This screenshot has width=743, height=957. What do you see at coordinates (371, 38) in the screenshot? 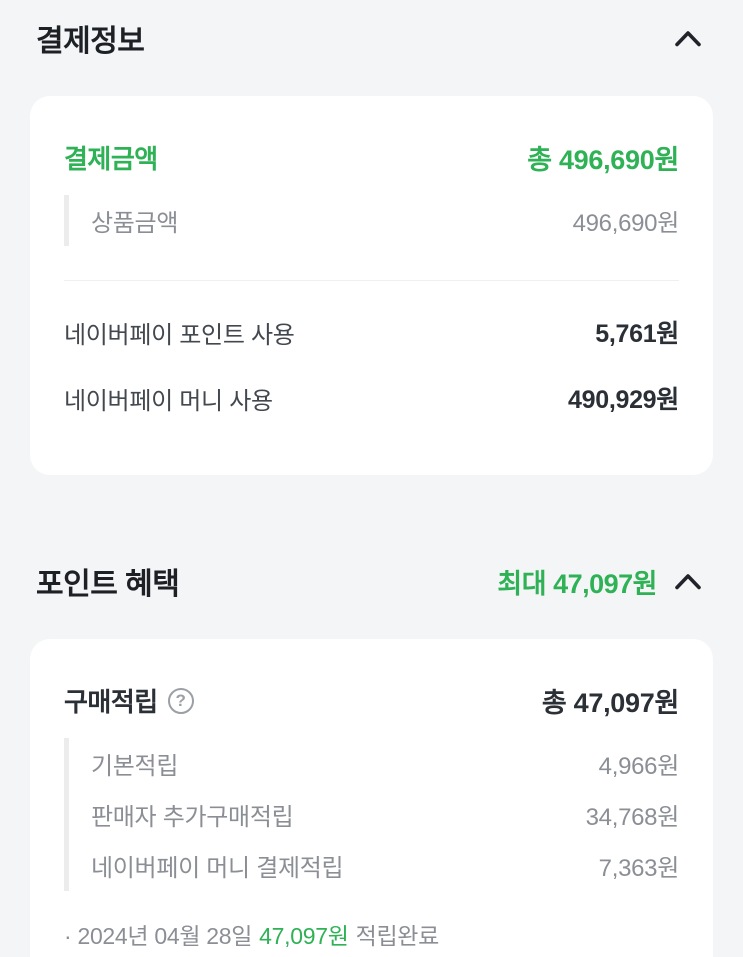
I see `payment-info-header: 결제정보` at bounding box center [371, 38].